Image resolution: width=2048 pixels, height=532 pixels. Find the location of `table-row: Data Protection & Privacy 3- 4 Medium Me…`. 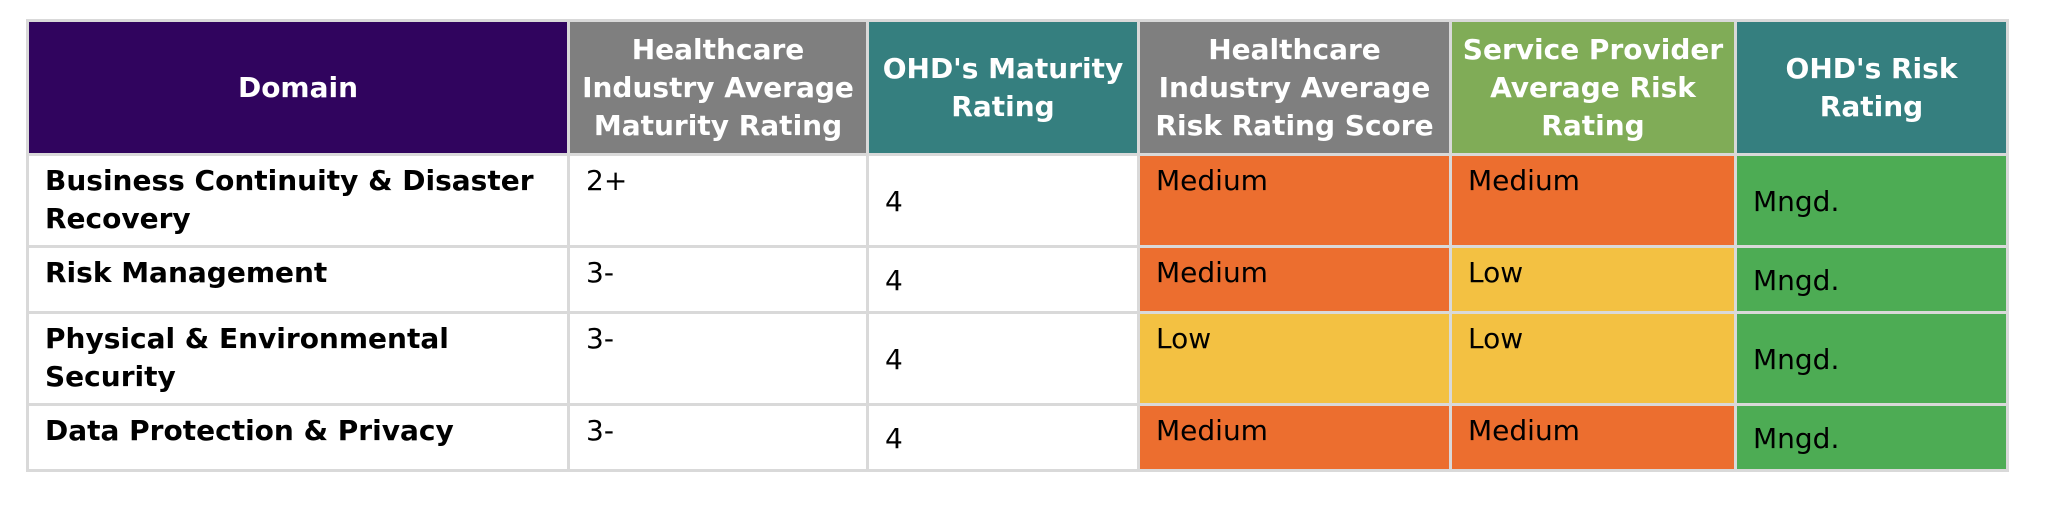

table-row: Data Protection & Privacy 3- 4 Medium Me… is located at coordinates (1017, 437).